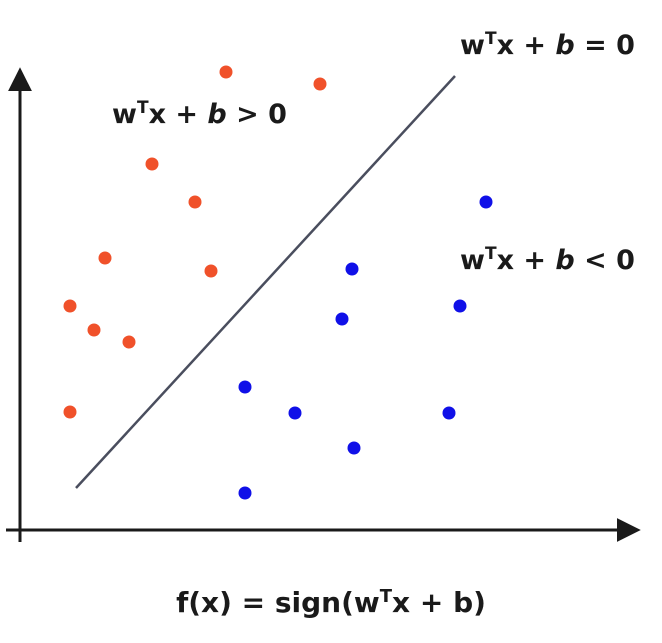 This screenshot has height=643, width=662. Describe the element at coordinates (331, 602) in the screenshot. I see `classifier-formula-caption: f(x) = sign(wTx + b)` at that location.